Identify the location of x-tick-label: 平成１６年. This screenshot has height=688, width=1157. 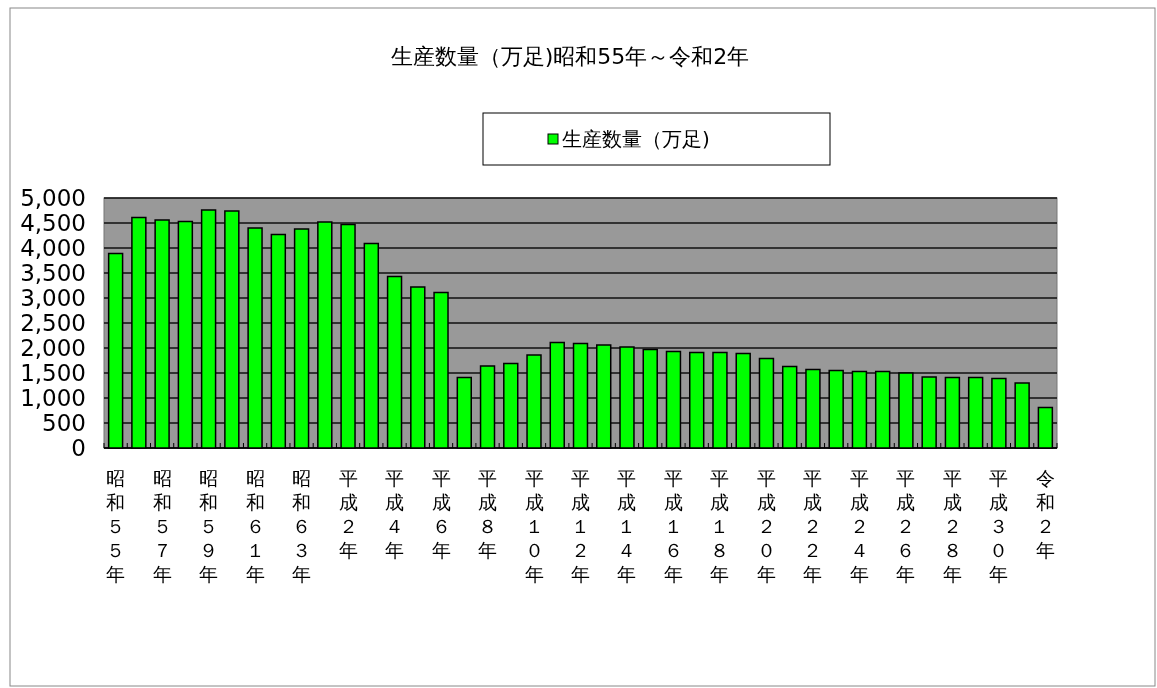
(673, 526).